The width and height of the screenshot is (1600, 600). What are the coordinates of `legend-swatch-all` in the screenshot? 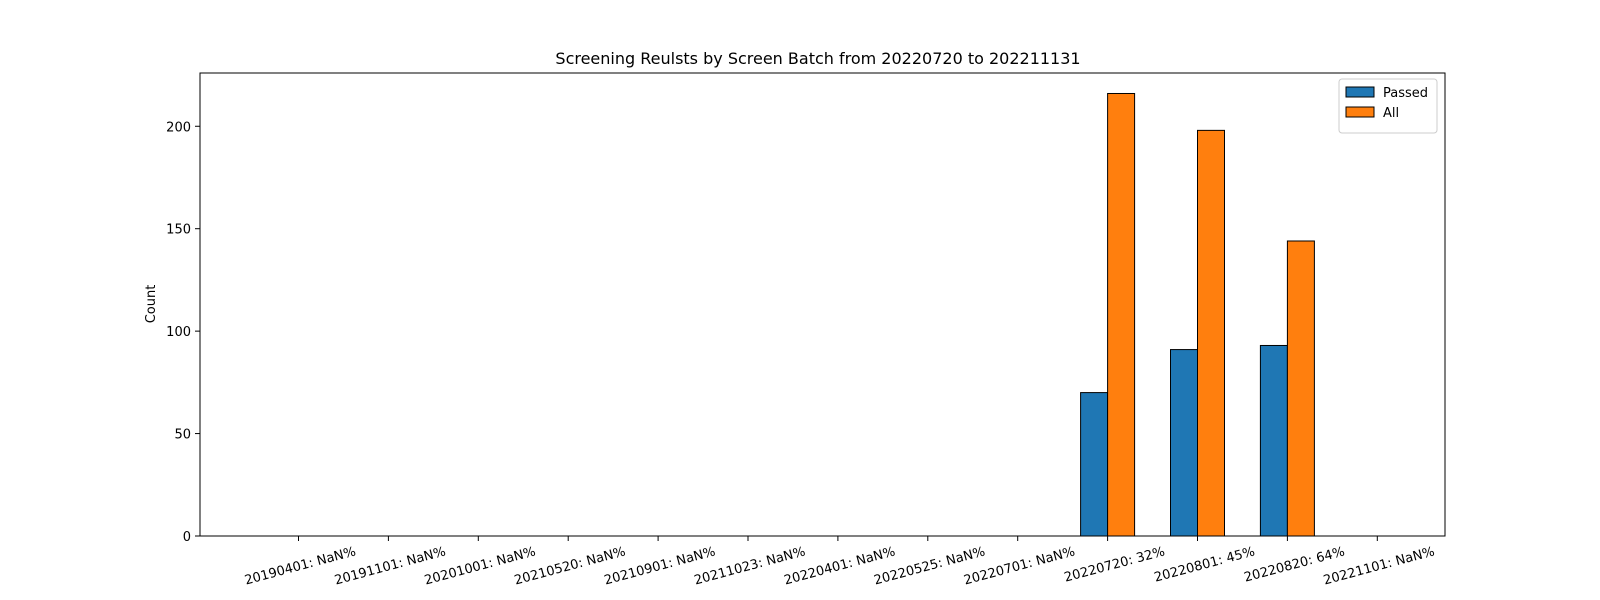 It's located at (1360, 112).